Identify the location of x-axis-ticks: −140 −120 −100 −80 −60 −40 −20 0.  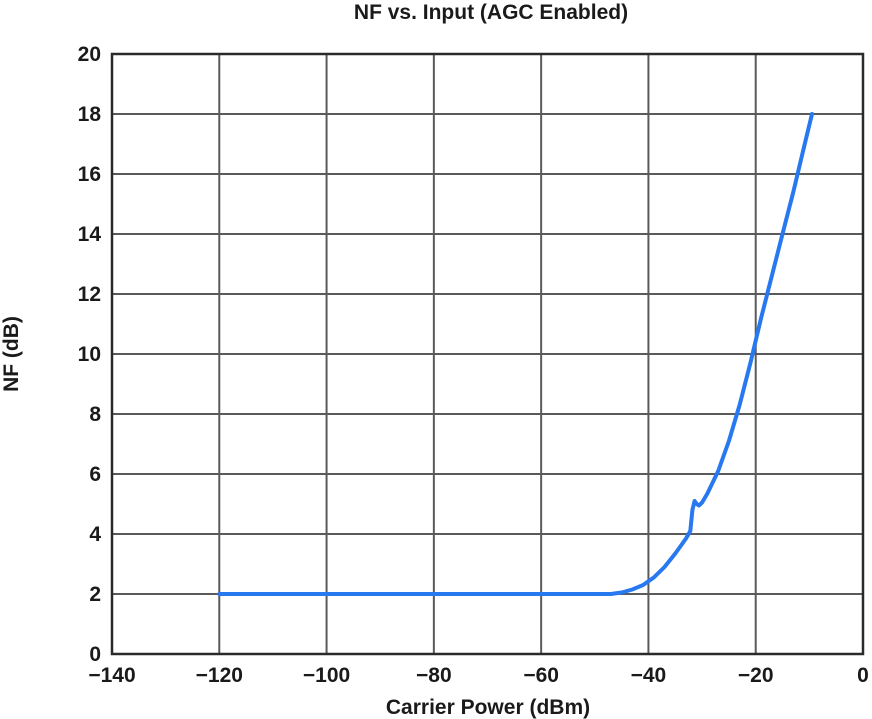
(478, 675).